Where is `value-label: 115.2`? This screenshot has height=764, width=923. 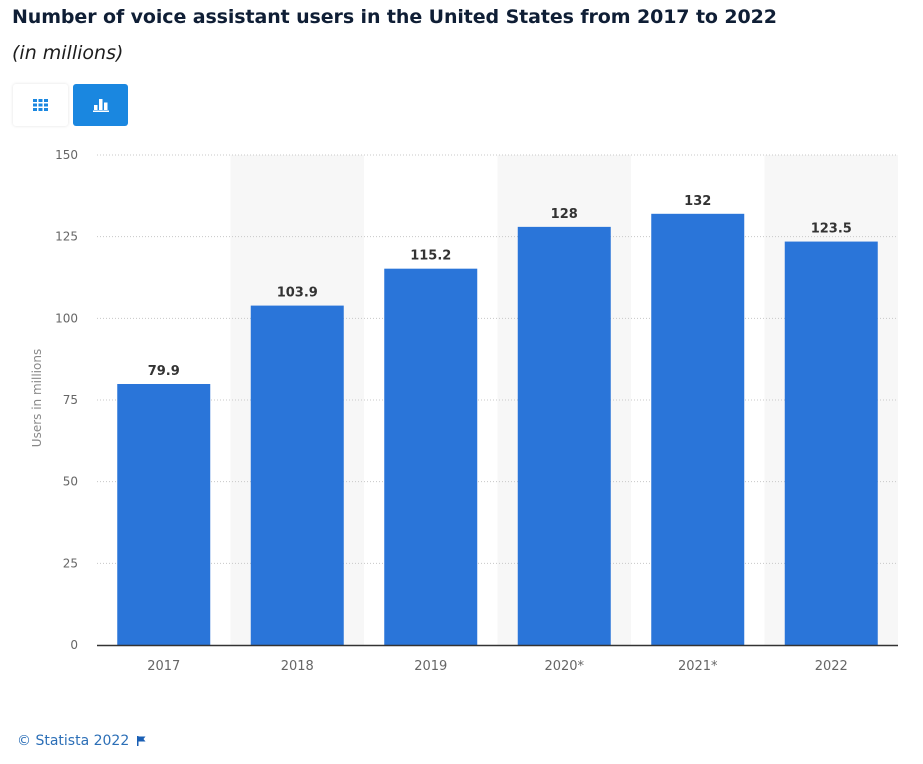 value-label: 115.2 is located at coordinates (430, 256).